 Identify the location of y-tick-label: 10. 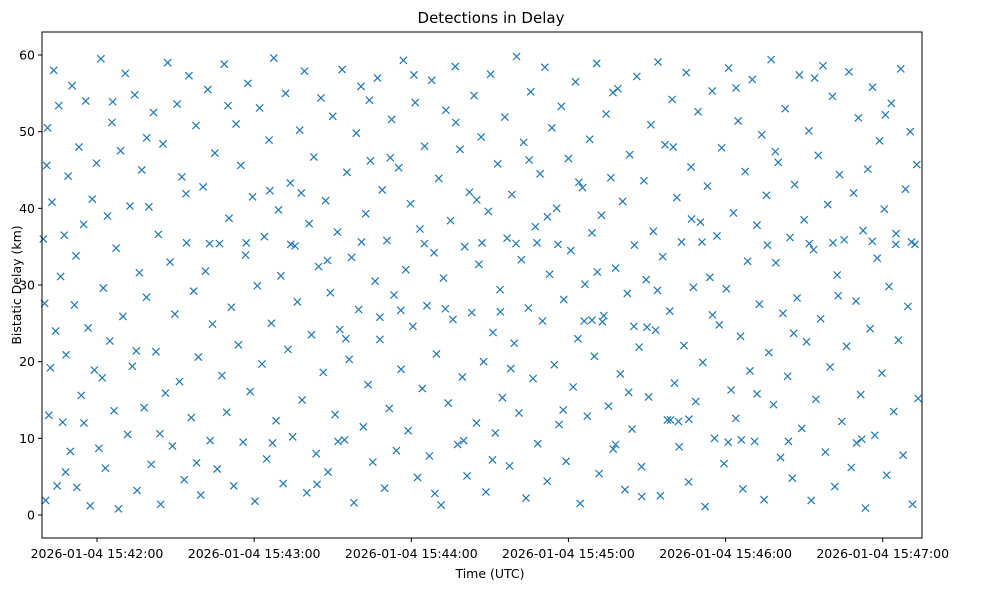
(27, 438).